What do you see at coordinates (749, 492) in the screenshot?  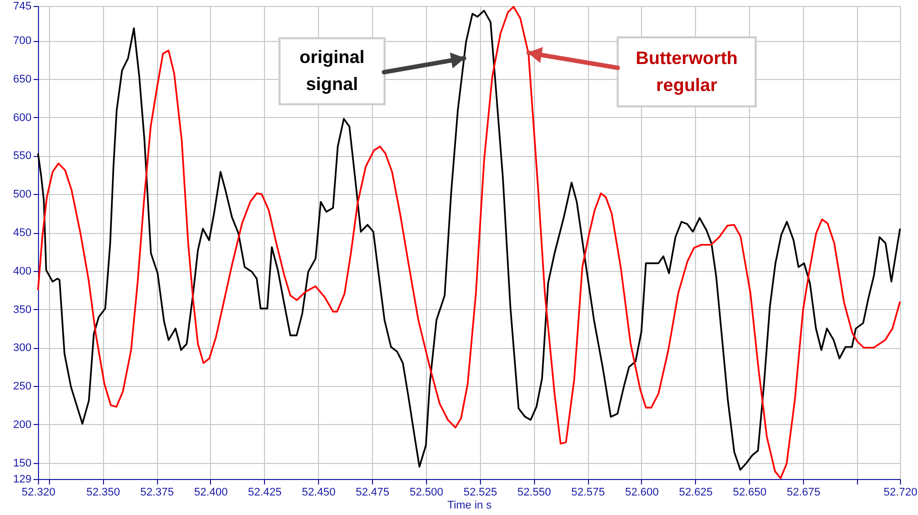 I see `x-tick-label: 52.650` at bounding box center [749, 492].